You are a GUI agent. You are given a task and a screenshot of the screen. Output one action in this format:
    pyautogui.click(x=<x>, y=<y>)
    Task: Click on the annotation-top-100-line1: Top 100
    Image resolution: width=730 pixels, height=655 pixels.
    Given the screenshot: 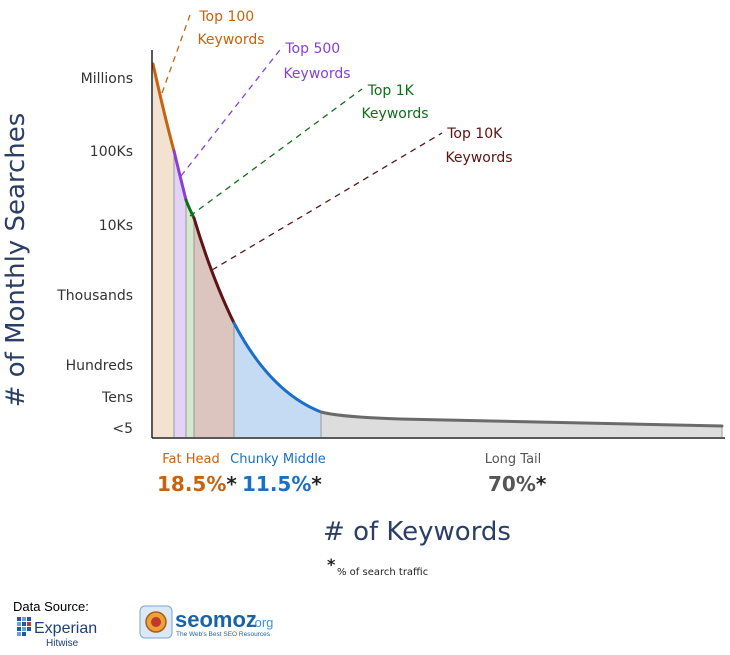 What is the action you would take?
    pyautogui.click(x=226, y=17)
    